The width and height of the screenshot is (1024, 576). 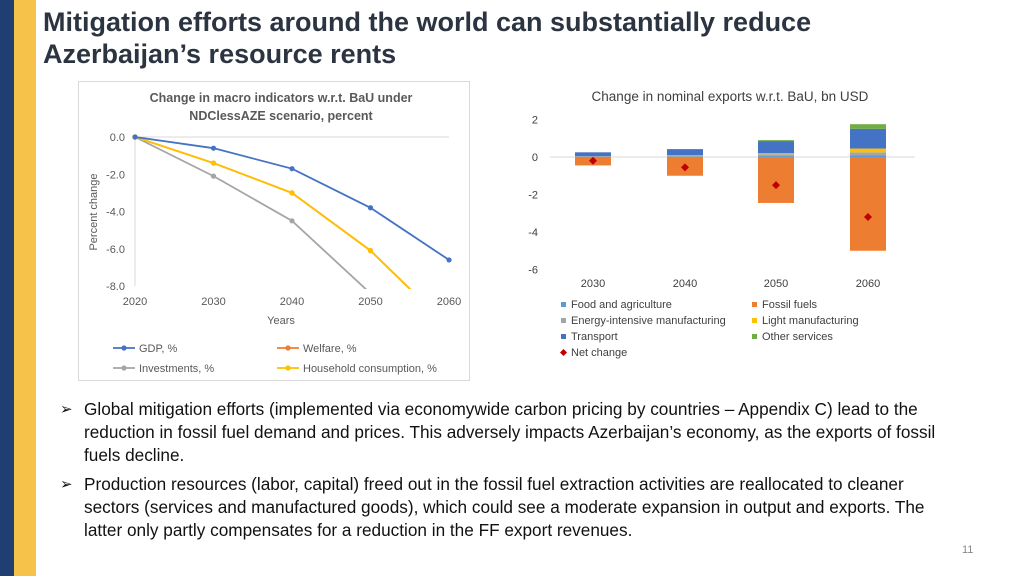 What do you see at coordinates (330, 349) in the screenshot?
I see `legend-label: Welfare, %` at bounding box center [330, 349].